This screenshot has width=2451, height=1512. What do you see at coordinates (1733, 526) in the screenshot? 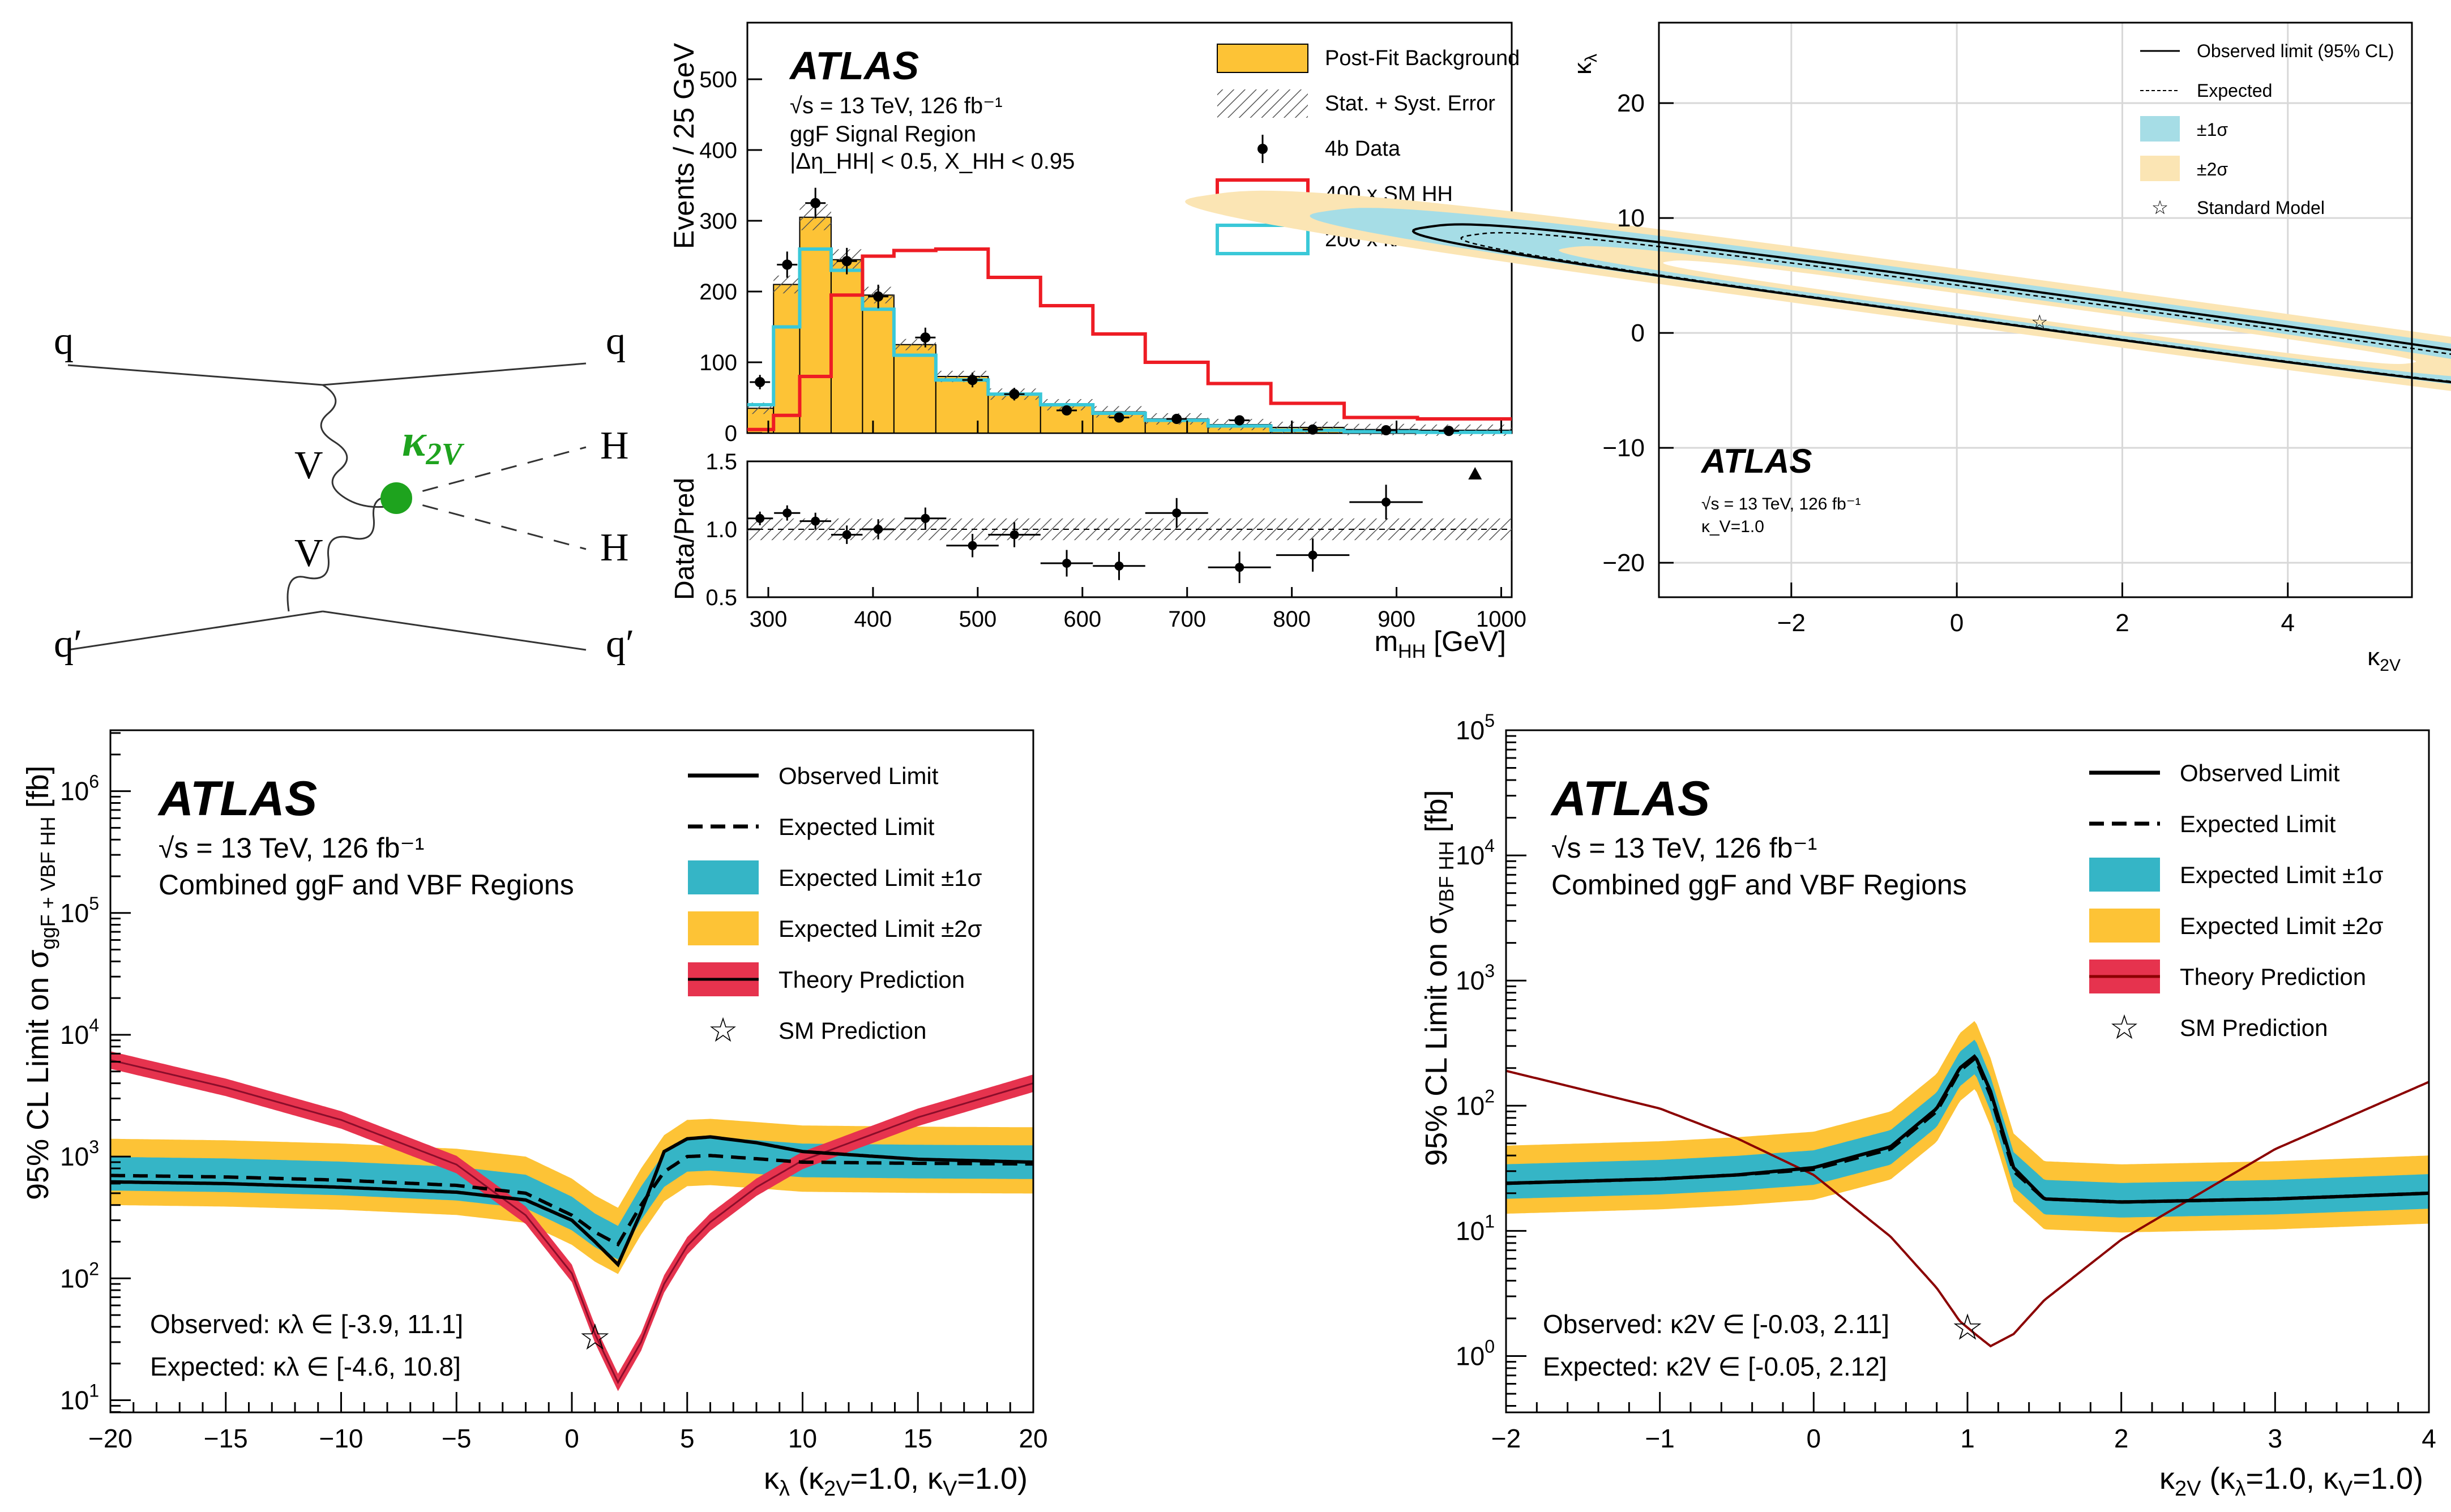
I see `contour-text-line-2: κ_V=1.0` at bounding box center [1733, 526].